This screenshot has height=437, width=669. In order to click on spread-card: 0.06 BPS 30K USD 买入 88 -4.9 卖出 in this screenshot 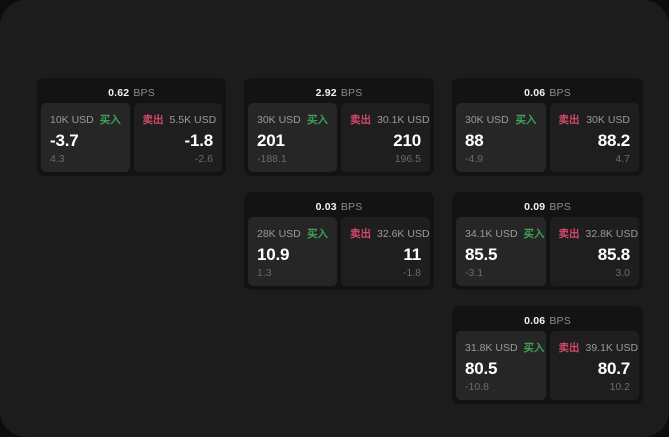, I will do `click(547, 127)`.